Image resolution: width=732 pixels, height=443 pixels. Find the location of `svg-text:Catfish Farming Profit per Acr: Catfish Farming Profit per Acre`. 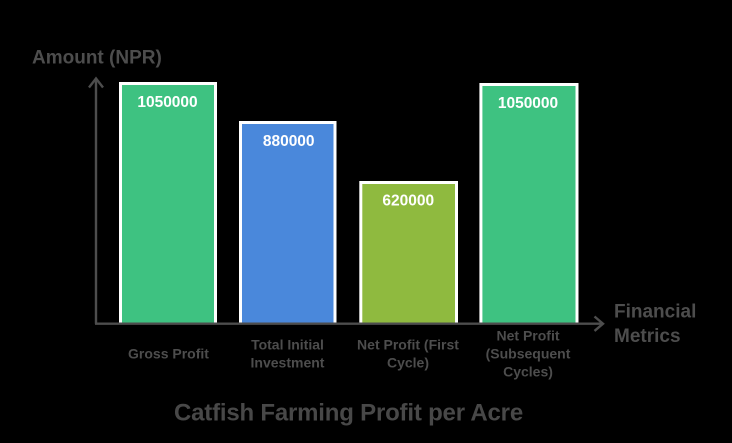

svg-text:Catfish Farming Profit per Acr: Catfish Farming Profit per Acre is located at coordinates (348, 413).